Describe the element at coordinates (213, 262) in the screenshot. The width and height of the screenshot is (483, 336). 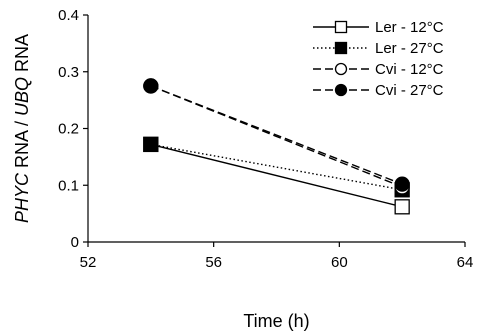
I see `x-tick-label: 56` at that location.